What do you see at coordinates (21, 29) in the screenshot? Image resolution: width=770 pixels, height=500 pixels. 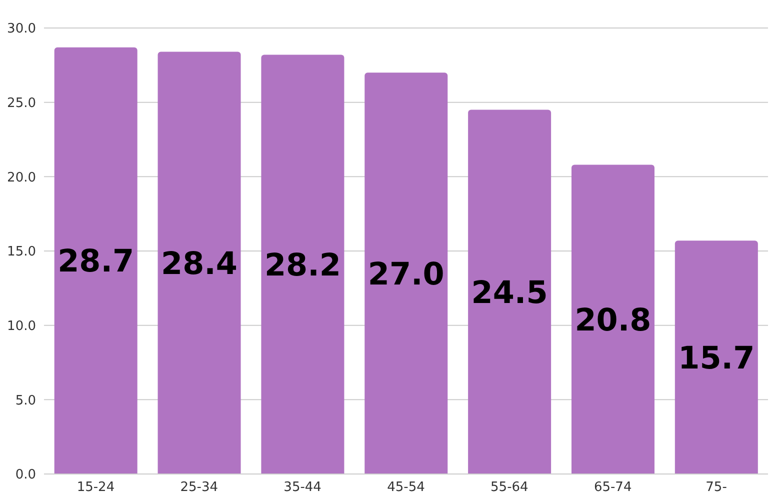 I see `y-tick-label: 30.0` at bounding box center [21, 29].